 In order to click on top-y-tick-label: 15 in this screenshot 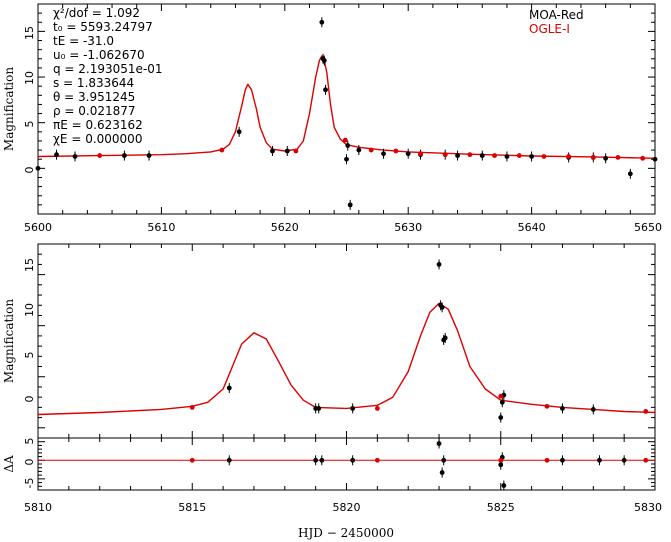, I will do `click(29, 33)`.